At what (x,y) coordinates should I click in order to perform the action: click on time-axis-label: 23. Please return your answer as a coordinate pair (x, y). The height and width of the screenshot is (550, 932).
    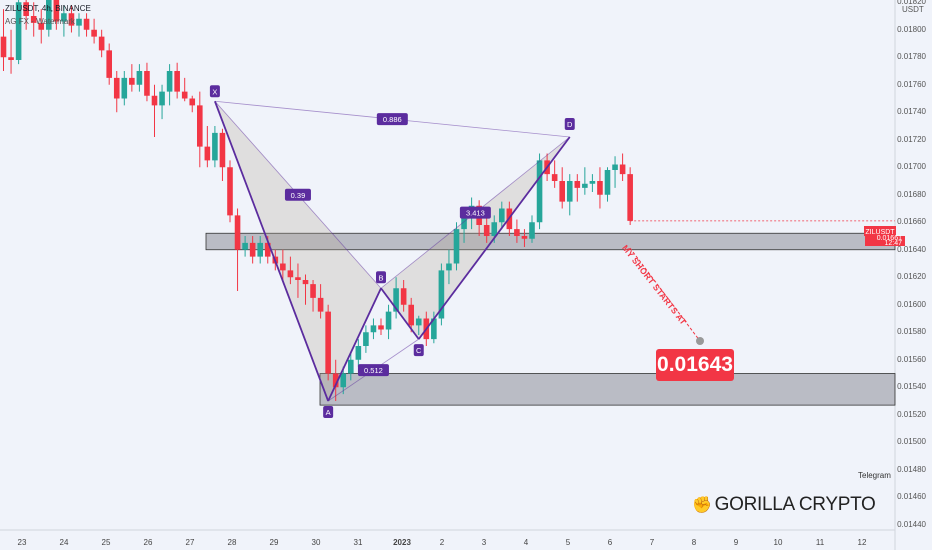
    Looking at the image, I should click on (22, 542).